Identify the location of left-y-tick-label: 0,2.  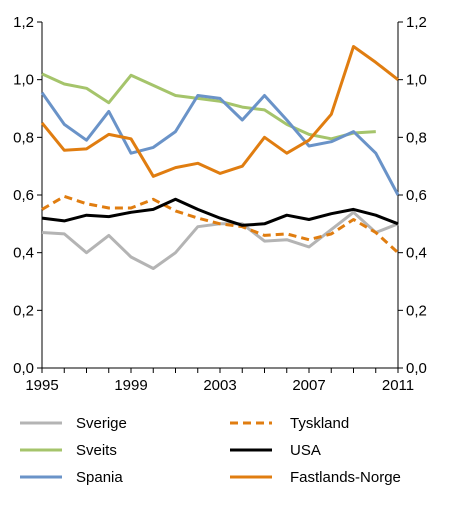
(23, 310).